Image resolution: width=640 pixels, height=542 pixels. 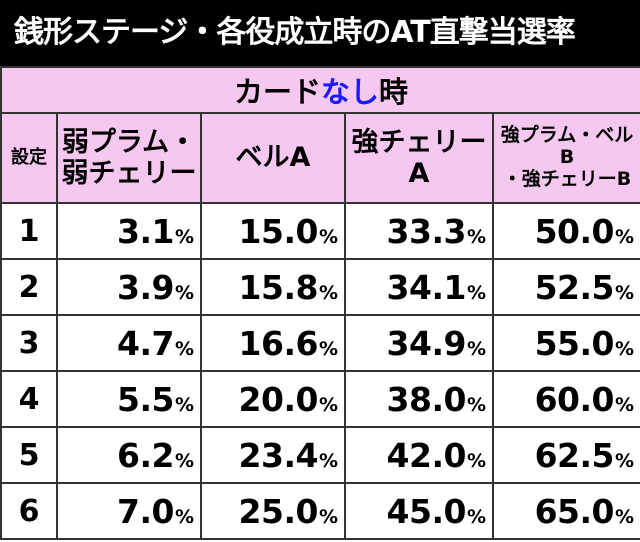 I want to click on rate-cell: 25.0%, so click(x=273, y=511).